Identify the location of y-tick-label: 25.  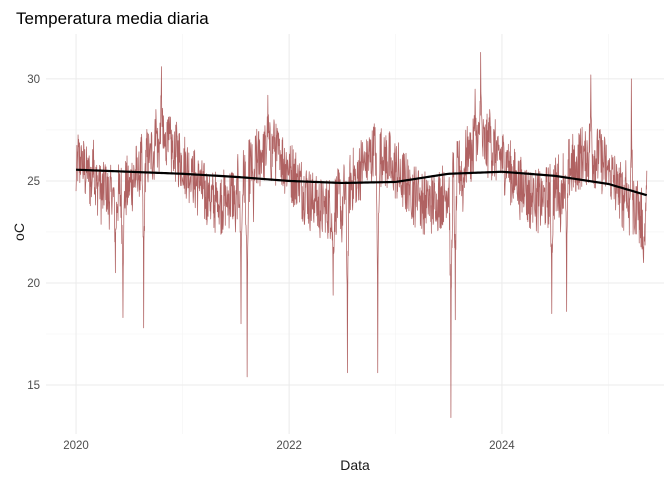
(33, 182).